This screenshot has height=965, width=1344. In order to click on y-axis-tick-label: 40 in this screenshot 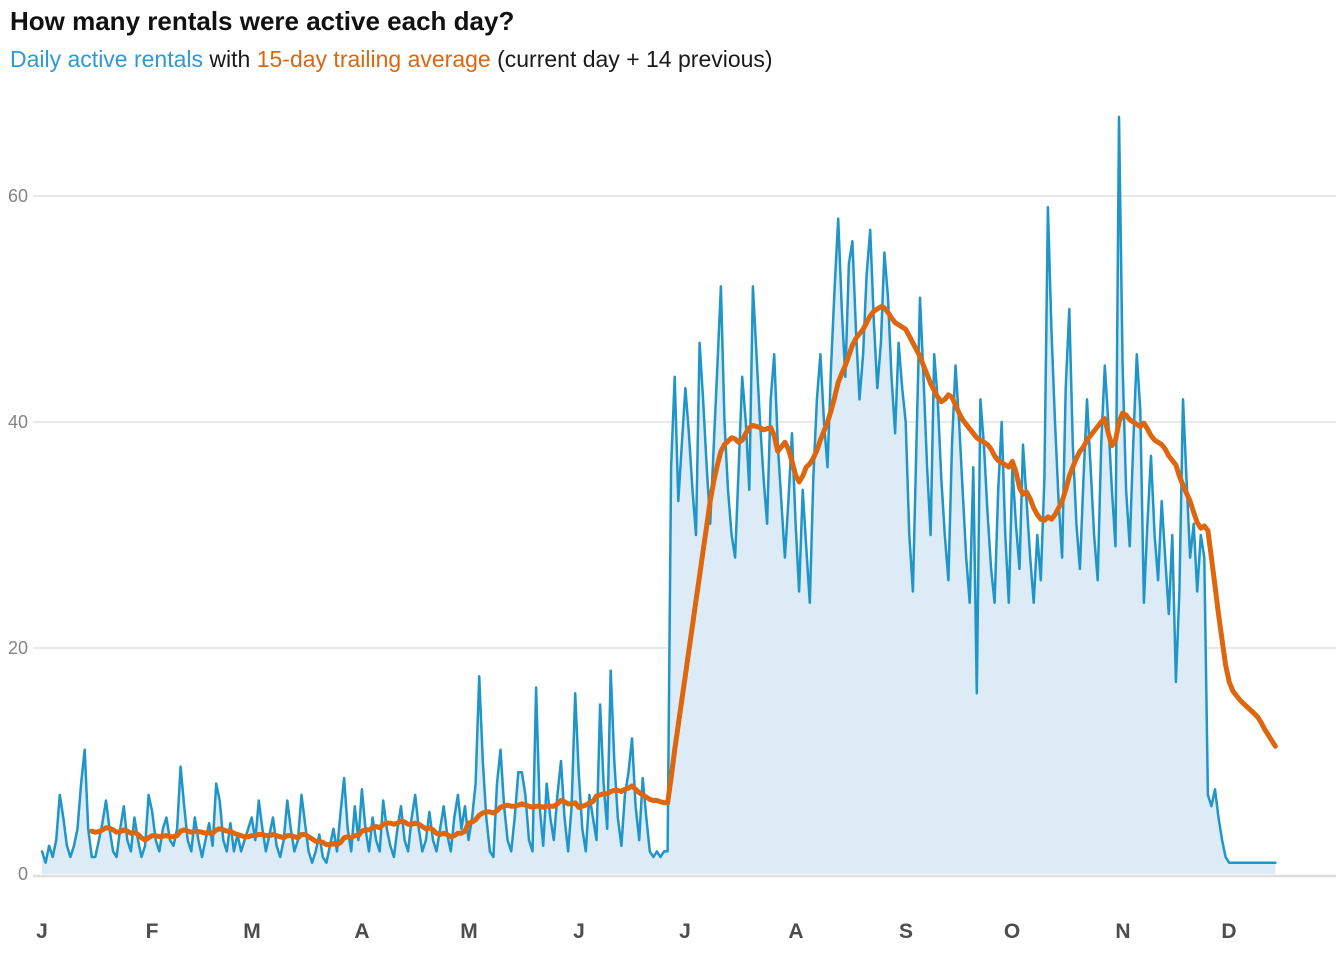, I will do `click(18, 422)`.